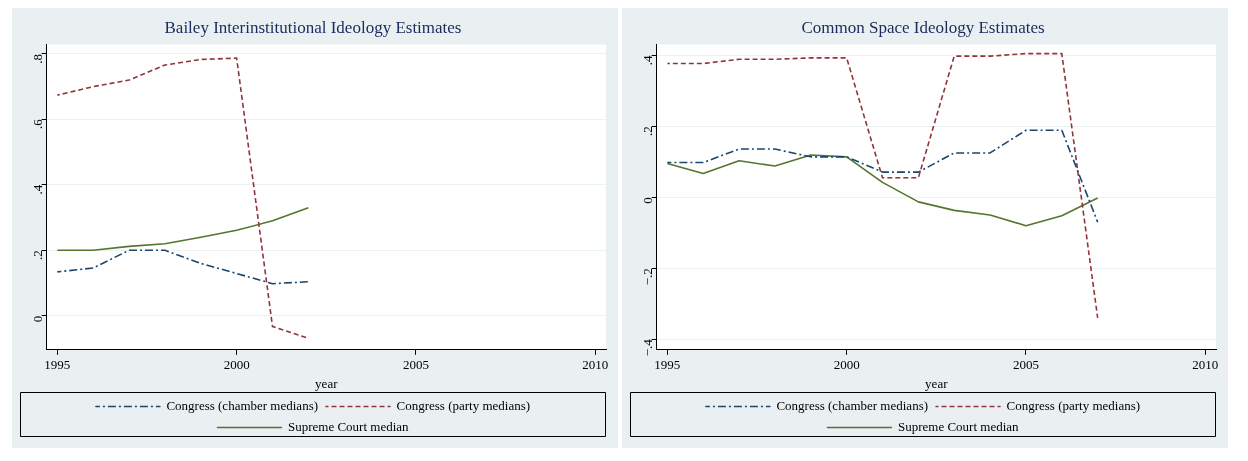  What do you see at coordinates (923, 27) in the screenshot?
I see `chart-title: Common Space Ideology Estimates` at bounding box center [923, 27].